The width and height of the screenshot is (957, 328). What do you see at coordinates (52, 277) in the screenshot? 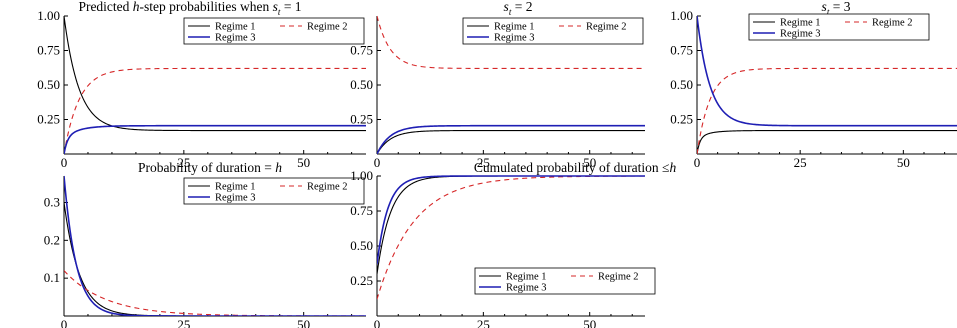
I see `y-tick-label: 0.1` at bounding box center [52, 277].